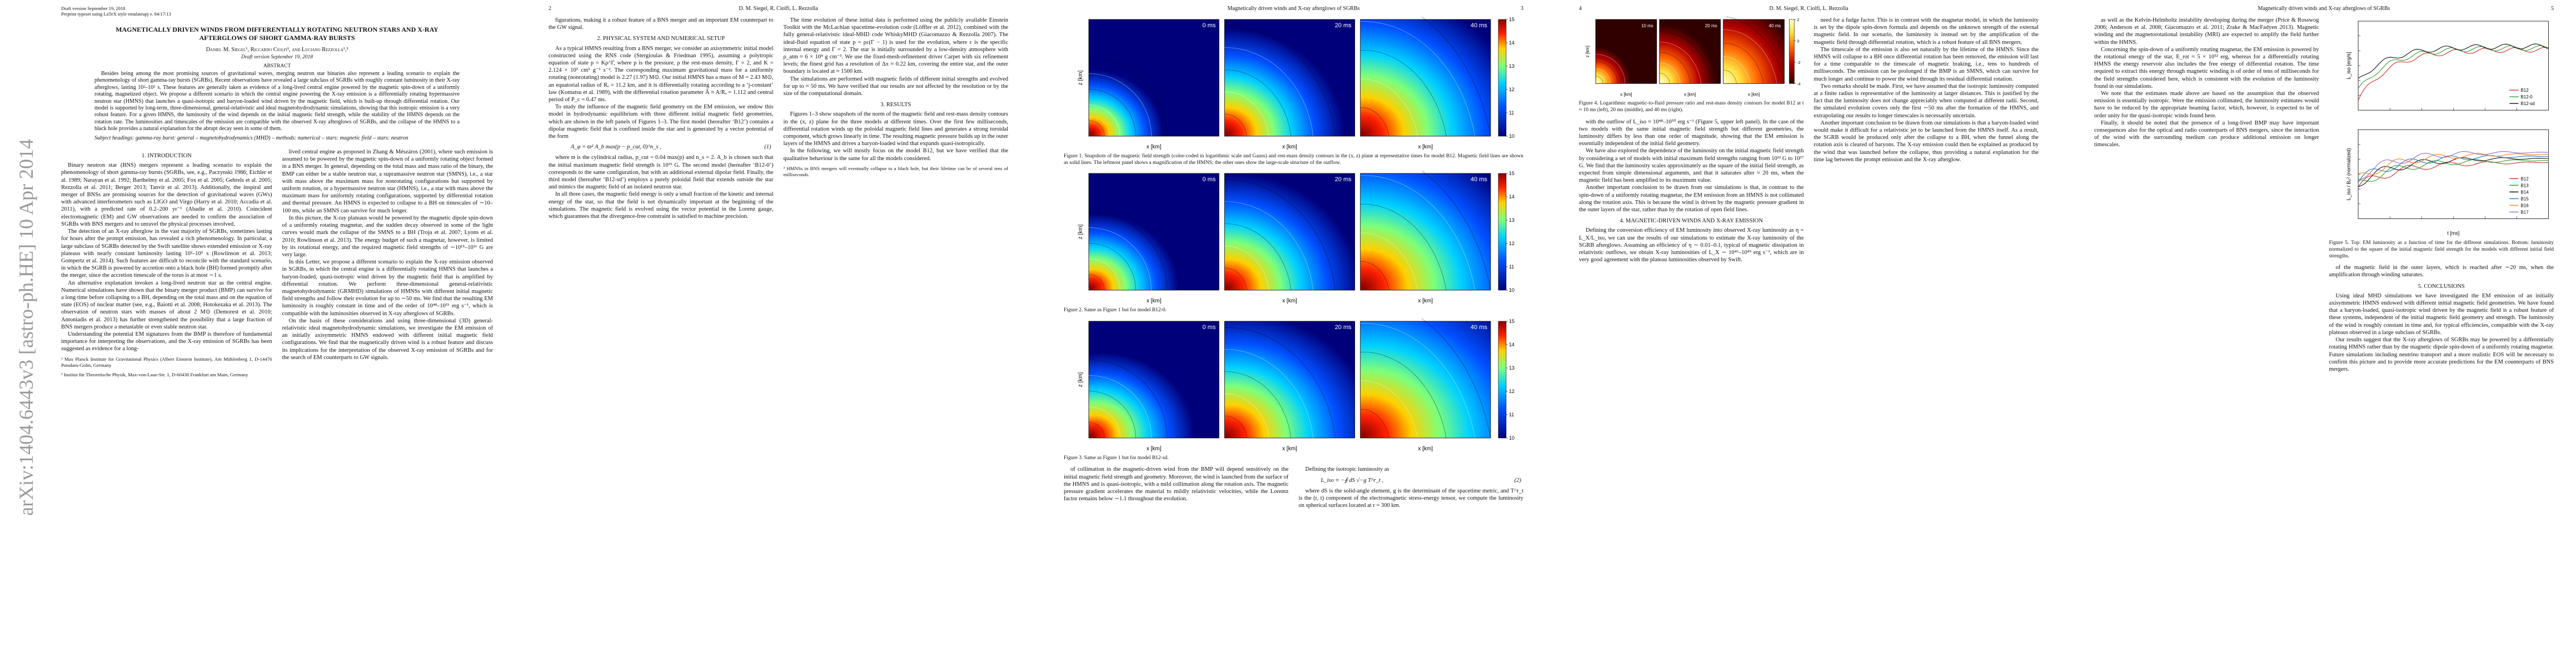 Image resolution: width=2576 pixels, height=667 pixels. What do you see at coordinates (2524, 212) in the screenshot?
I see `legend-label: B17` at bounding box center [2524, 212].